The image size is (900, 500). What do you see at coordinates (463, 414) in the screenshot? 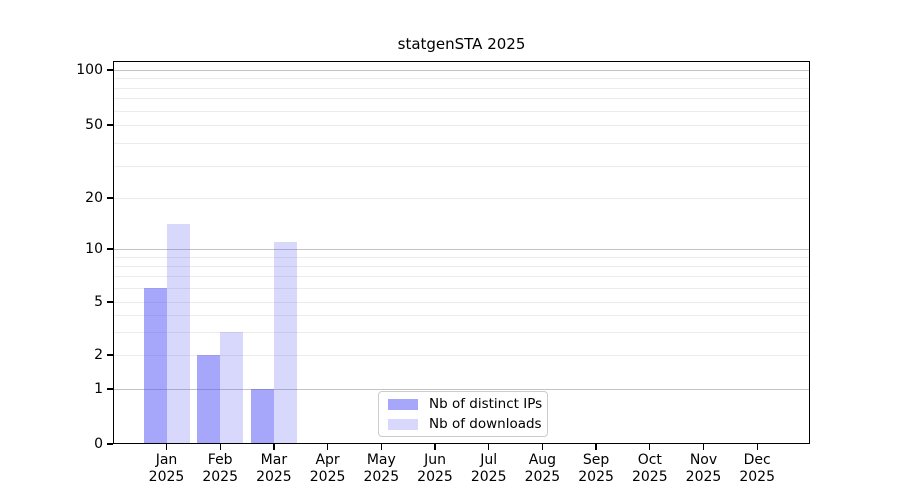
I see `legend: Nb of distinct IPs Nb of downloads` at bounding box center [463, 414].